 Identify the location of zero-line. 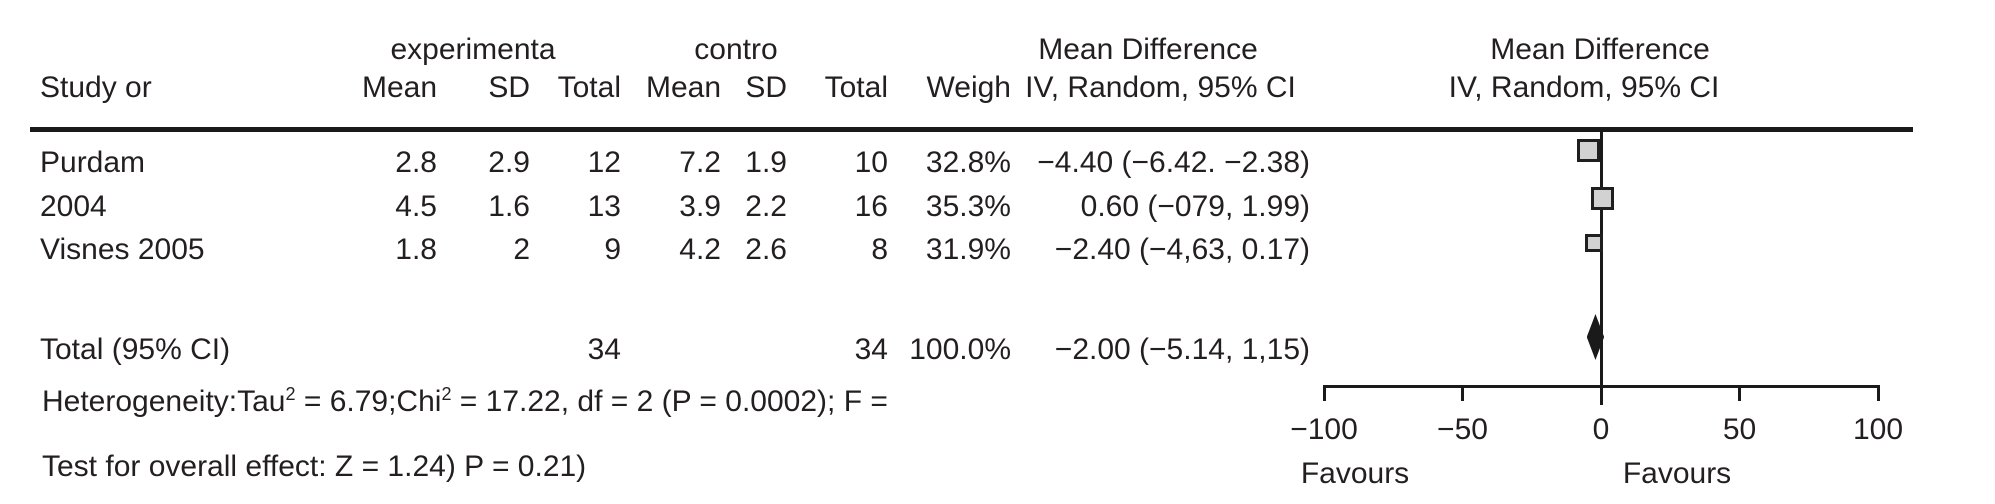
(1601, 268).